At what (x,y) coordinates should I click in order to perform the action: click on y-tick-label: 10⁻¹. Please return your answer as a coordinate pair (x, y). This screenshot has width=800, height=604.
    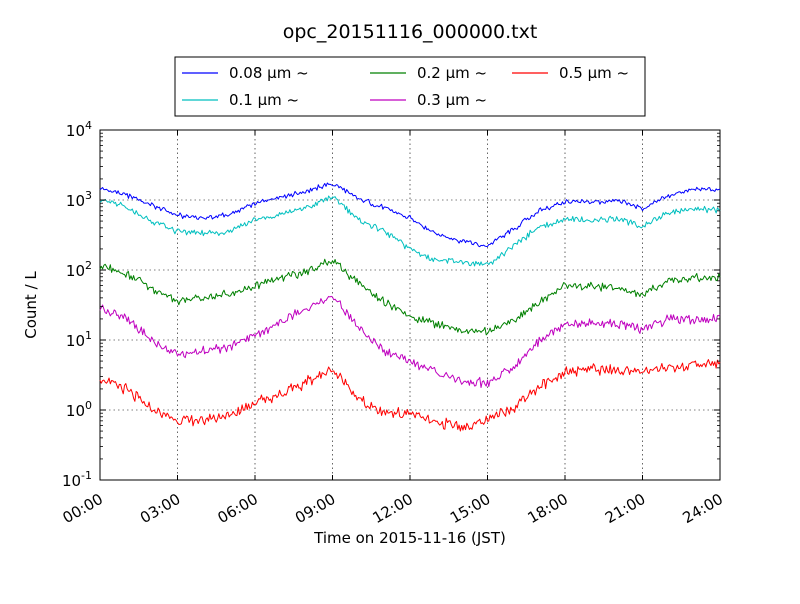
    Looking at the image, I should click on (77, 479).